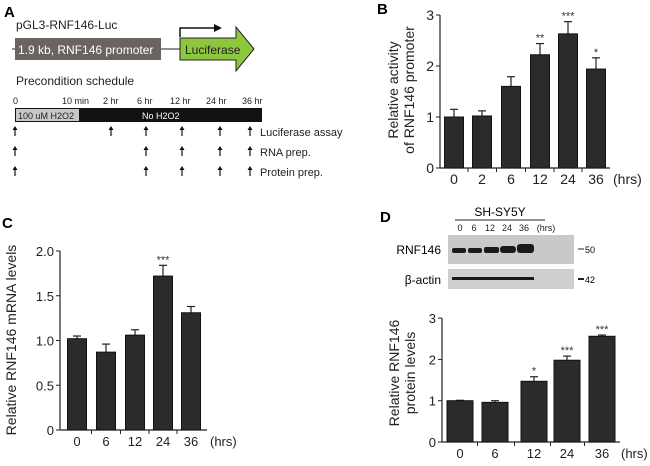 The image size is (650, 466). What do you see at coordinates (252, 101) in the screenshot?
I see `time-label: 36 hr` at bounding box center [252, 101].